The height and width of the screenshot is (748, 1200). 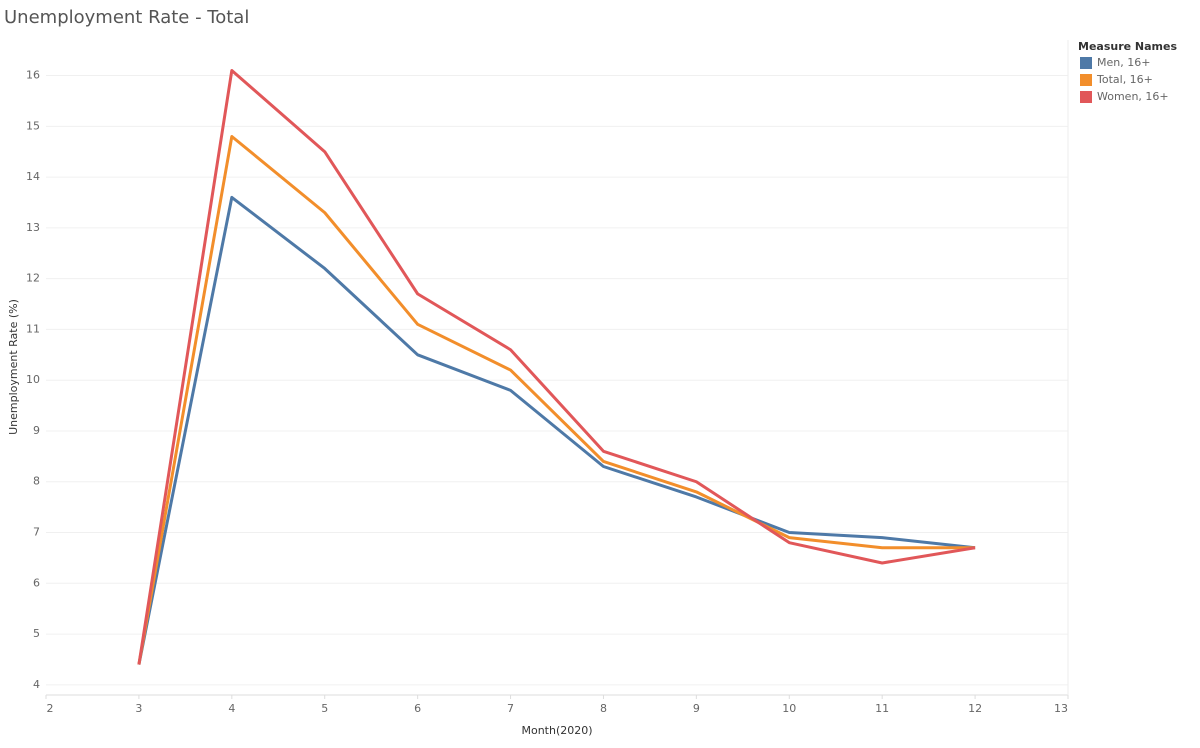 I want to click on y-tick-label: 10, so click(x=33, y=379).